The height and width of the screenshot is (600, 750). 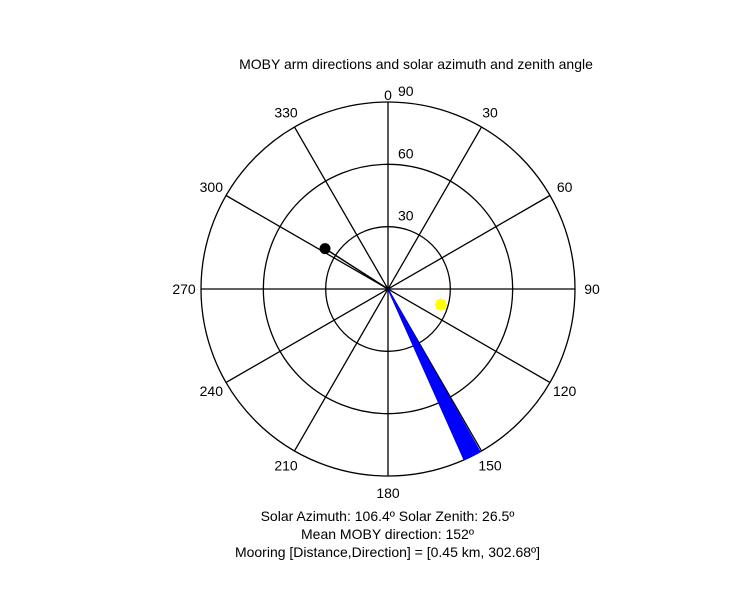 What do you see at coordinates (592, 289) in the screenshot?
I see `angle-label-90: 90` at bounding box center [592, 289].